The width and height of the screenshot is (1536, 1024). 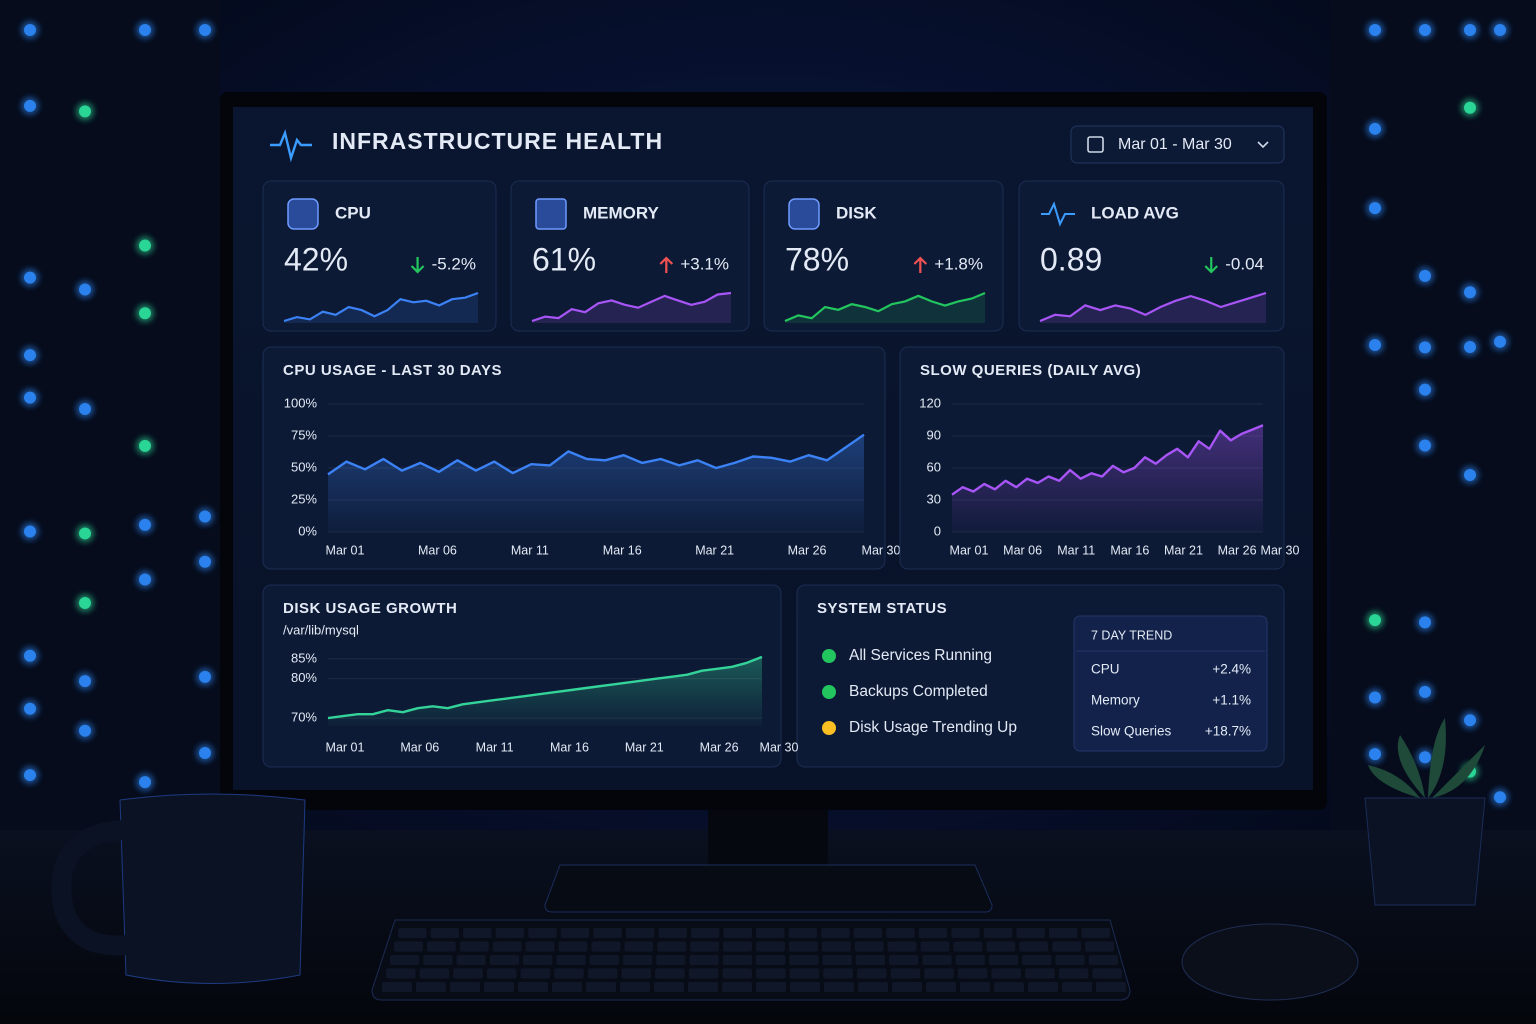 I want to click on trend-value: +1.1%, so click(x=1231, y=700).